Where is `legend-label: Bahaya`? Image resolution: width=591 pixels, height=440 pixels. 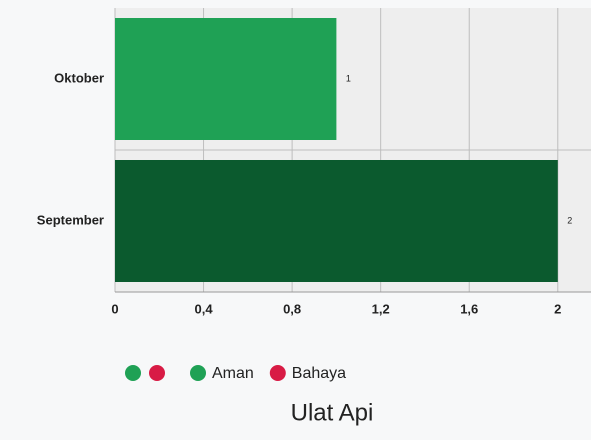
legend-label: Bahaya is located at coordinates (319, 373).